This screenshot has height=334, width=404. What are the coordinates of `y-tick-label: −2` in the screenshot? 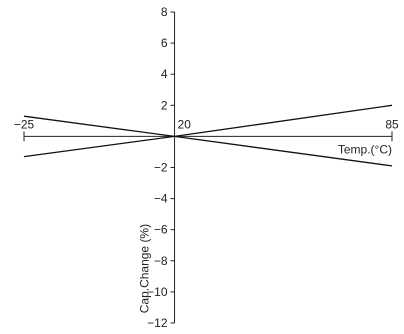 It's located at (161, 168).